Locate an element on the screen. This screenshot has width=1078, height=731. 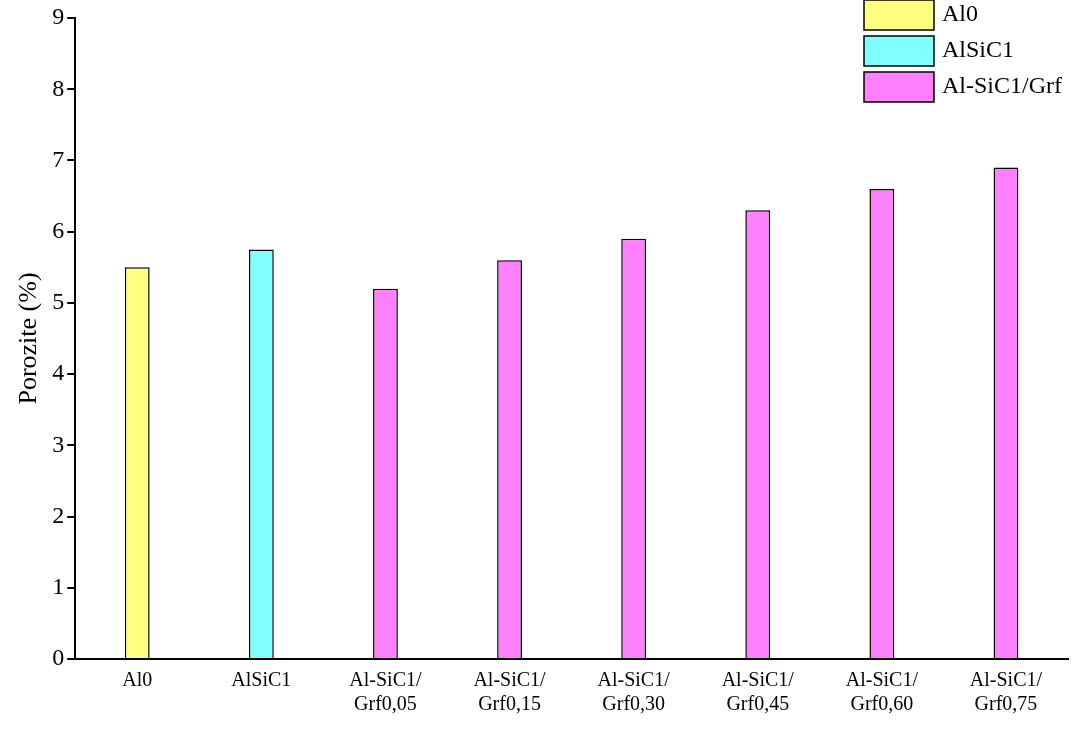
legend-label: AlSiC1 is located at coordinates (978, 49).